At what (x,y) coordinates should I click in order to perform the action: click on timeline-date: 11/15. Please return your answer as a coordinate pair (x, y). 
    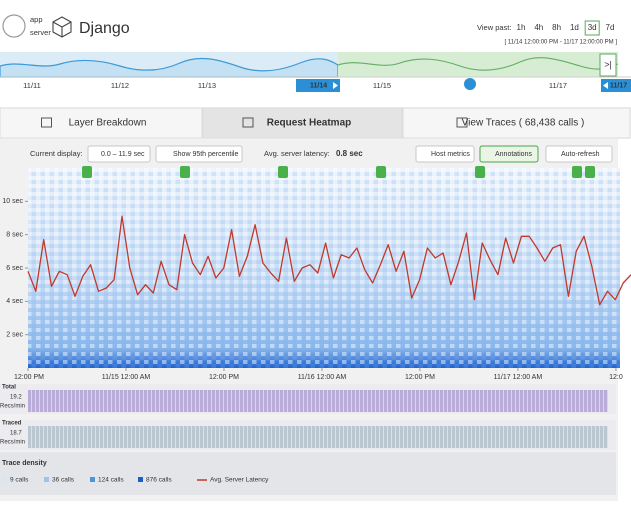
    Looking at the image, I should click on (382, 85).